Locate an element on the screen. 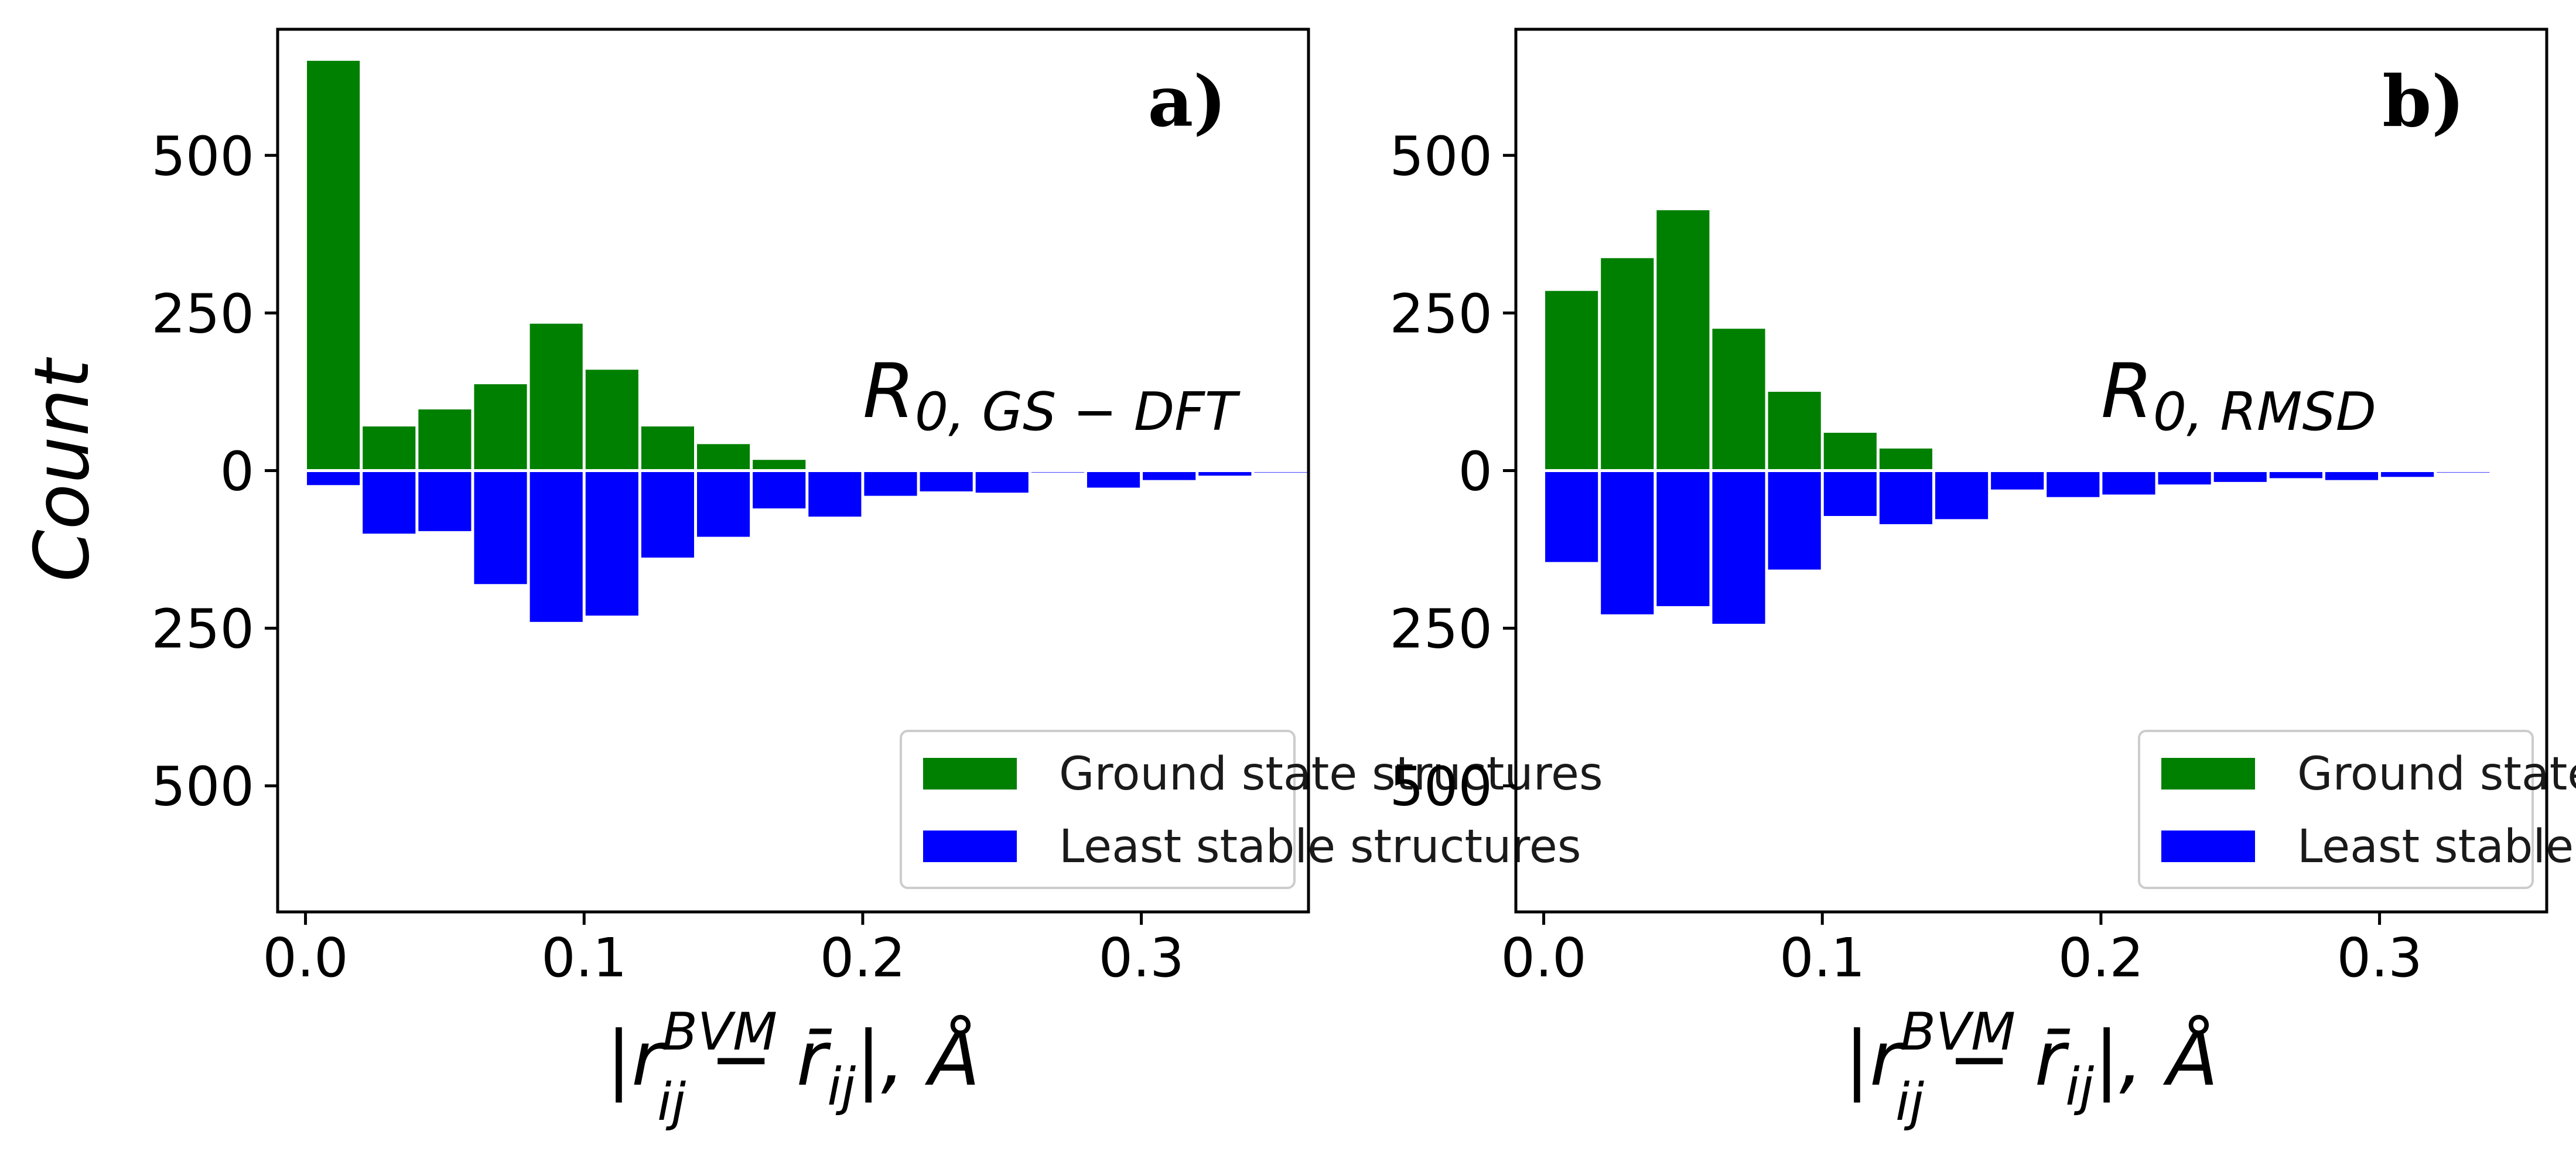 The image size is (2576, 1162). panel-b-xlabel-mid: − r̄ is located at coordinates (1998, 1059).